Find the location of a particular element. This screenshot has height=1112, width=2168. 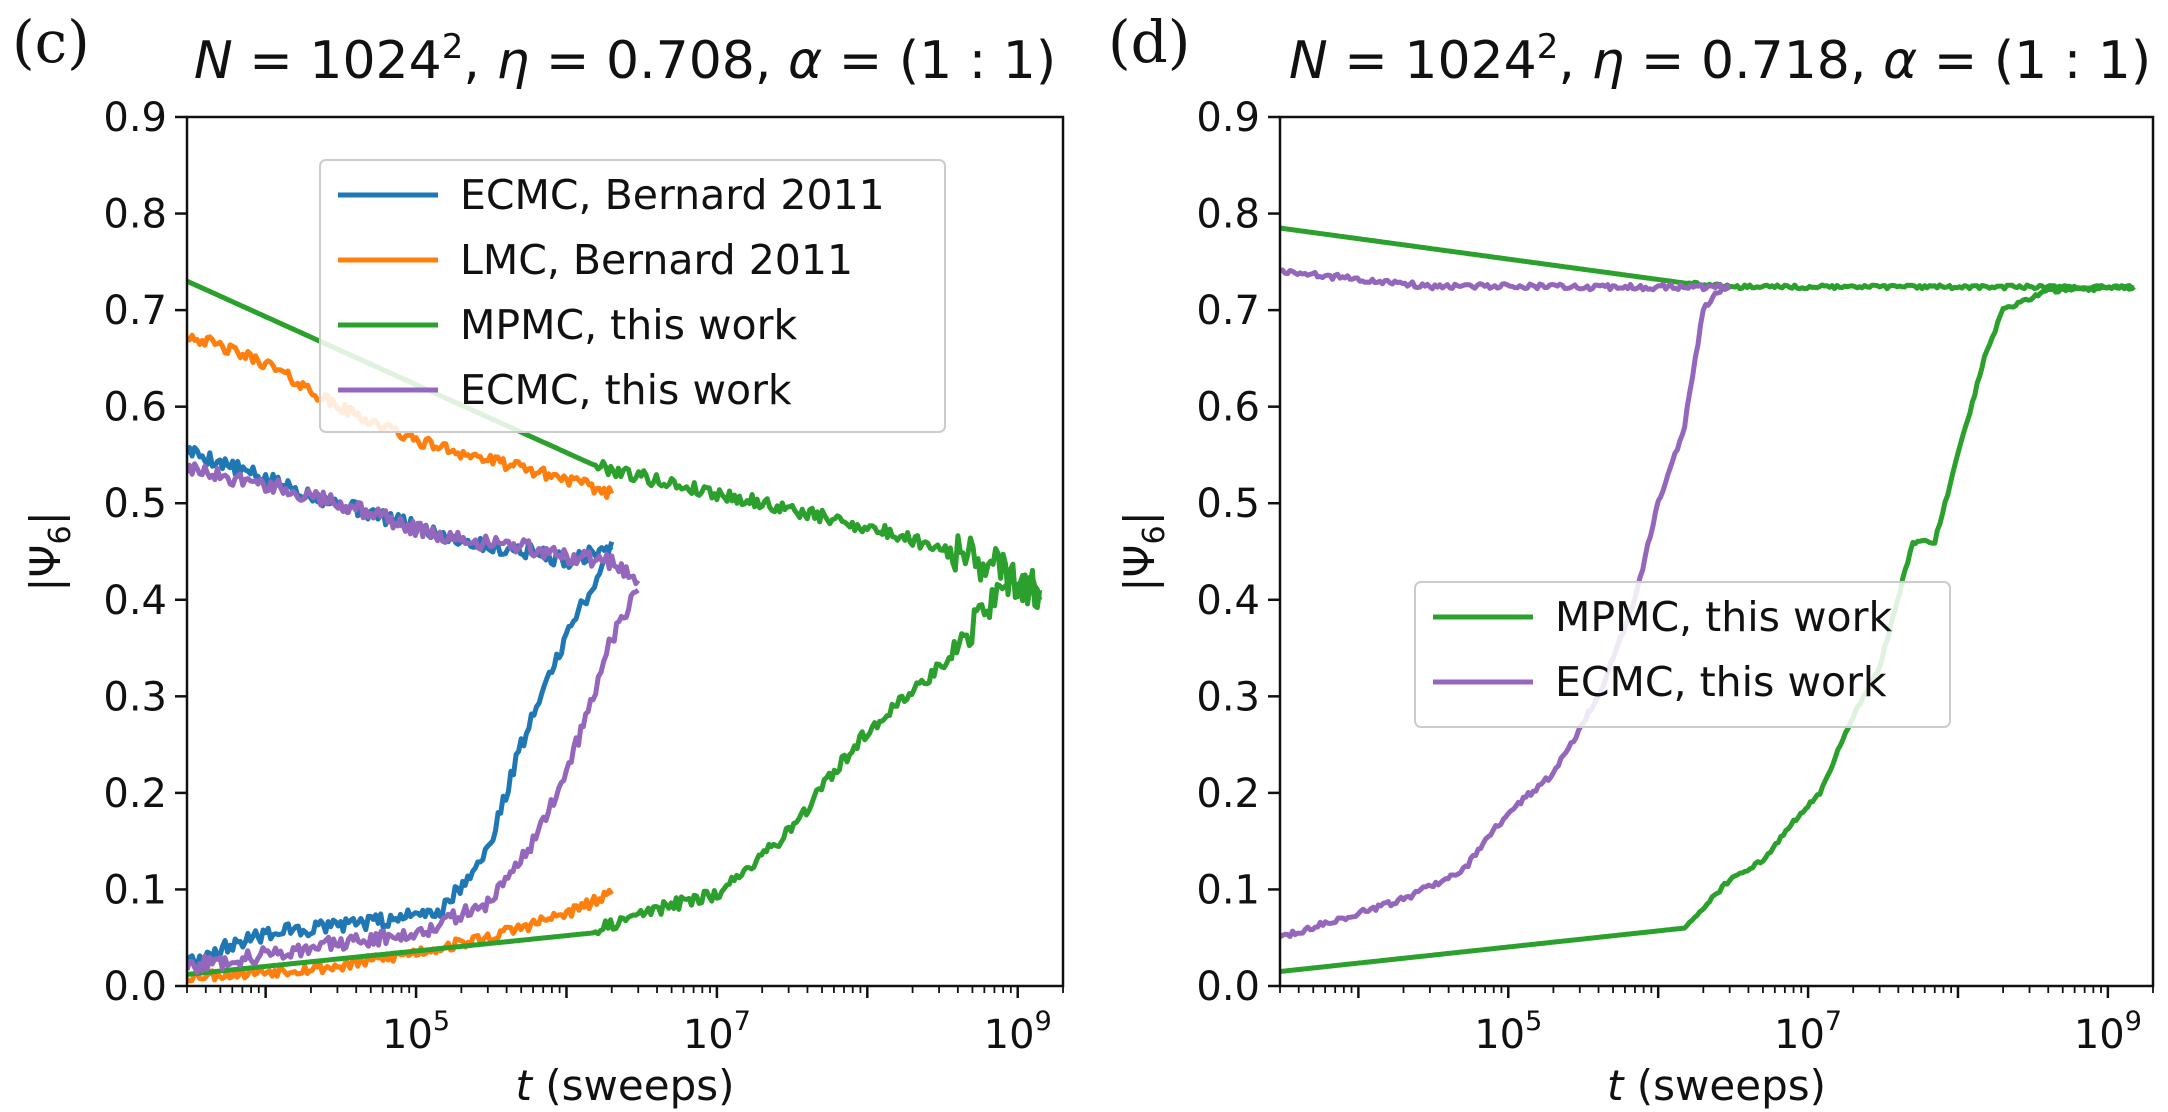

legend-entry: LMC, Bernard 2011 is located at coordinates (656, 260).